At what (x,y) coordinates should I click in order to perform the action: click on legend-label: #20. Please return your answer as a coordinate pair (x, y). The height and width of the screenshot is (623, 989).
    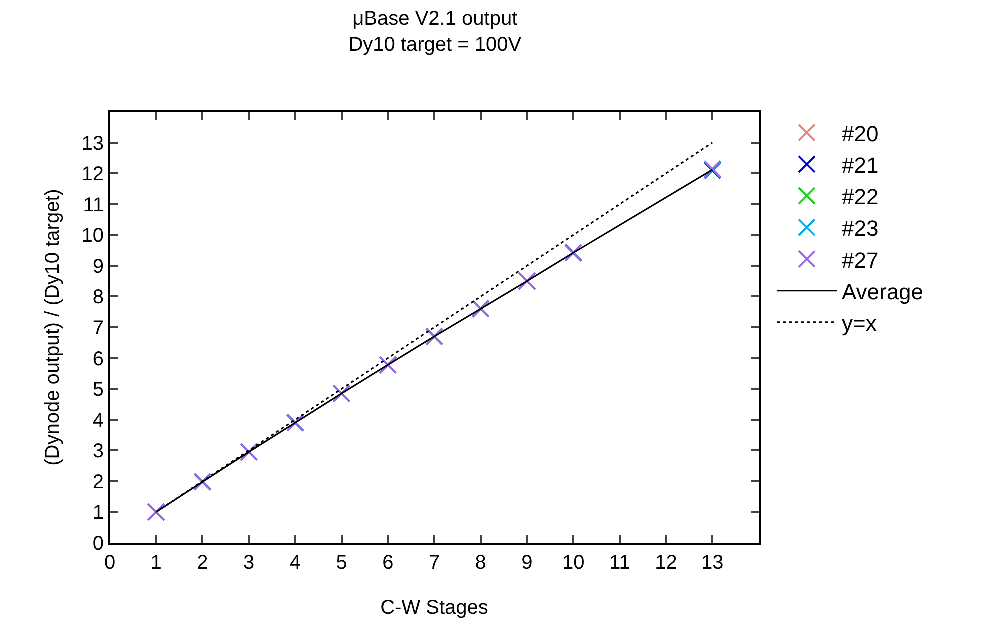
    Looking at the image, I should click on (860, 133).